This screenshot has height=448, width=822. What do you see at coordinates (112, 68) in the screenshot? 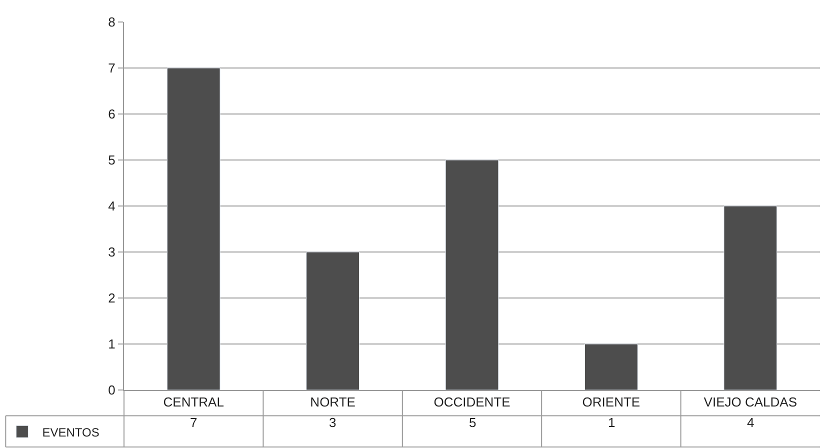
I see `y-tick-label: 7` at bounding box center [112, 68].